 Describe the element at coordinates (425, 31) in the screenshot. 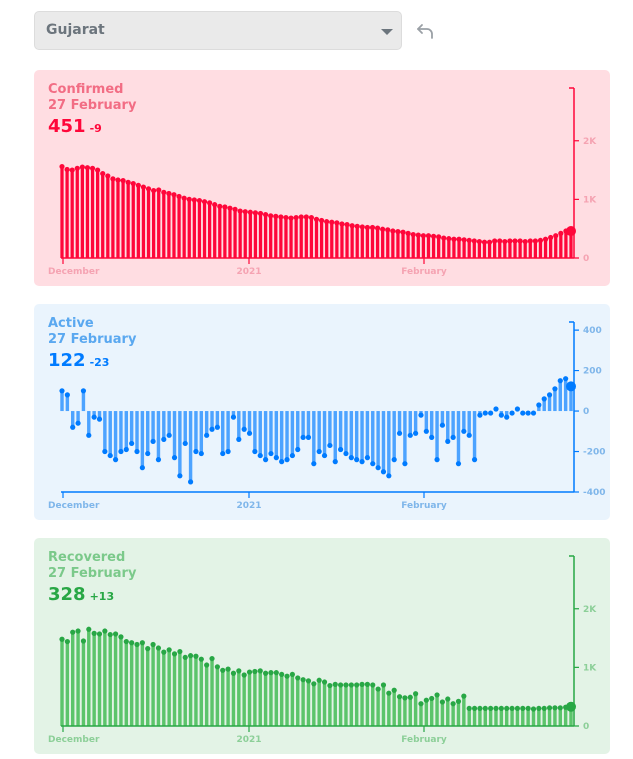

I see `reset-icon` at that location.